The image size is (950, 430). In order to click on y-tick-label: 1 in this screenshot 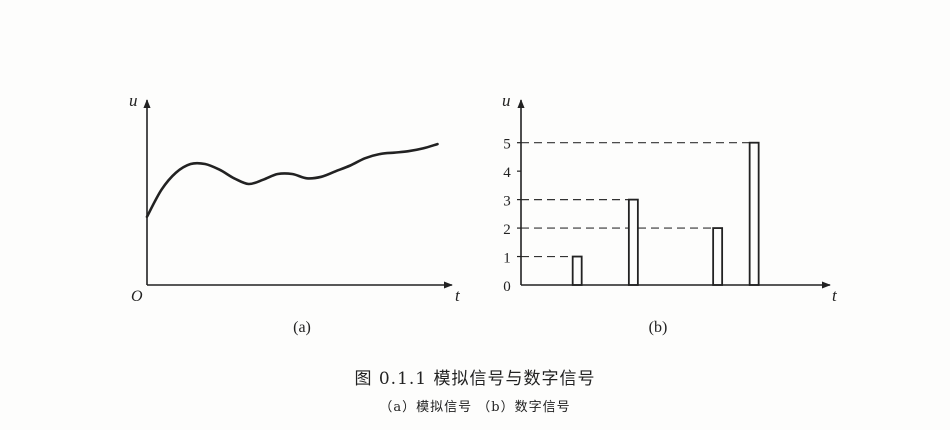, I will do `click(507, 259)`.